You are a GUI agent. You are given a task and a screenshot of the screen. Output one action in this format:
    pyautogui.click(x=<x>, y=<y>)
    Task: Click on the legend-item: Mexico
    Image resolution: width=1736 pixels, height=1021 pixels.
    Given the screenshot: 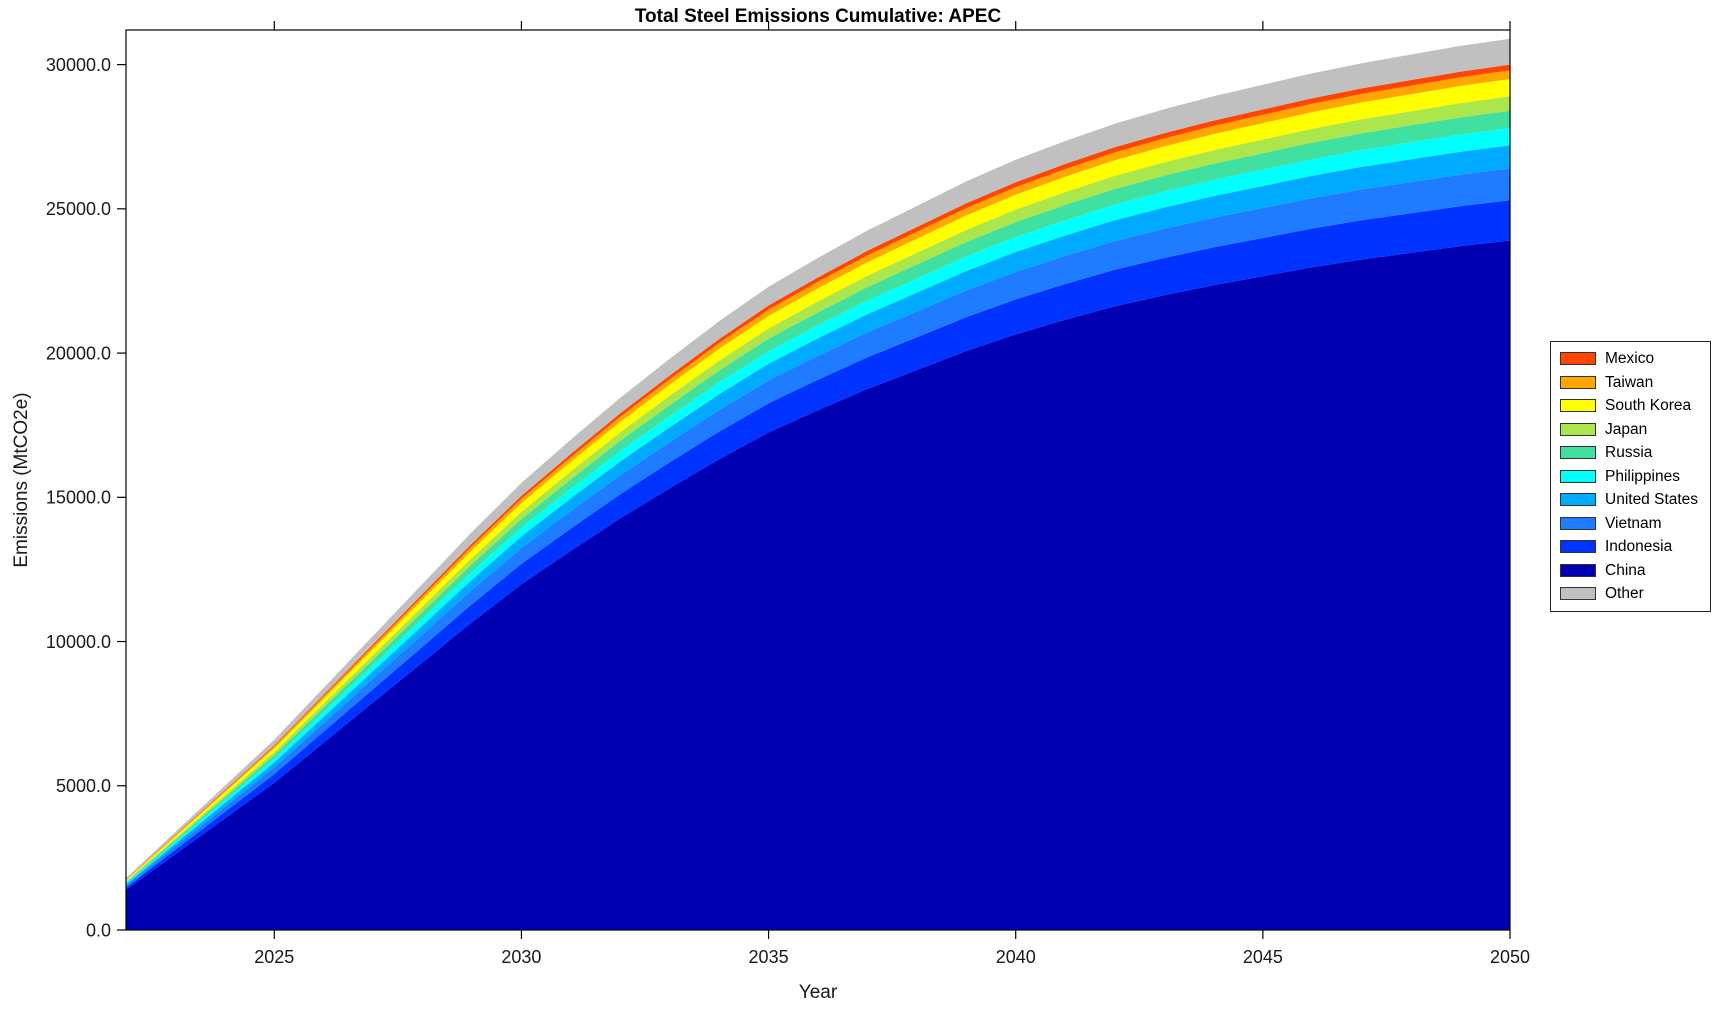 What is the action you would take?
    pyautogui.click(x=1629, y=359)
    